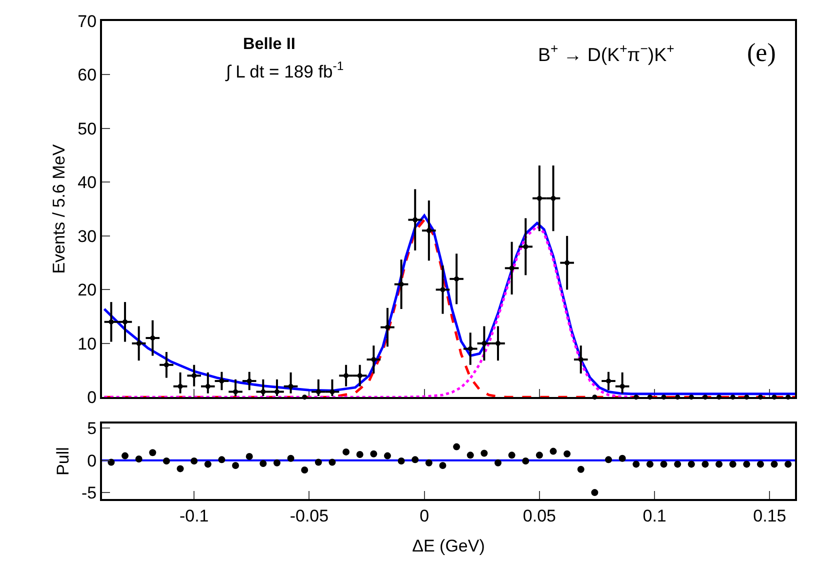 The image size is (819, 564). What do you see at coordinates (87, 290) in the screenshot?
I see `y-tick-label: 20` at bounding box center [87, 290].